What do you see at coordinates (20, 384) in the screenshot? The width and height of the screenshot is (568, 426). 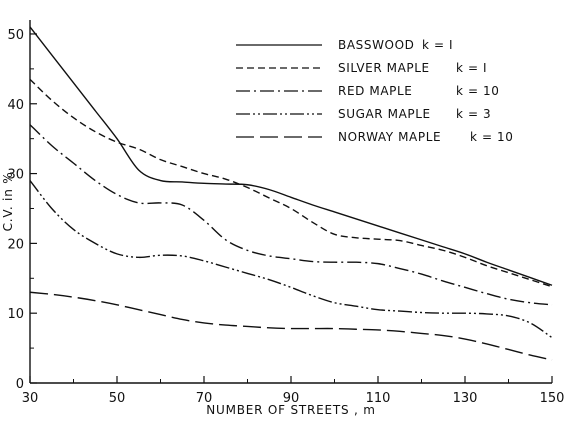 I see `y-tick-label: 0` at bounding box center [20, 384].